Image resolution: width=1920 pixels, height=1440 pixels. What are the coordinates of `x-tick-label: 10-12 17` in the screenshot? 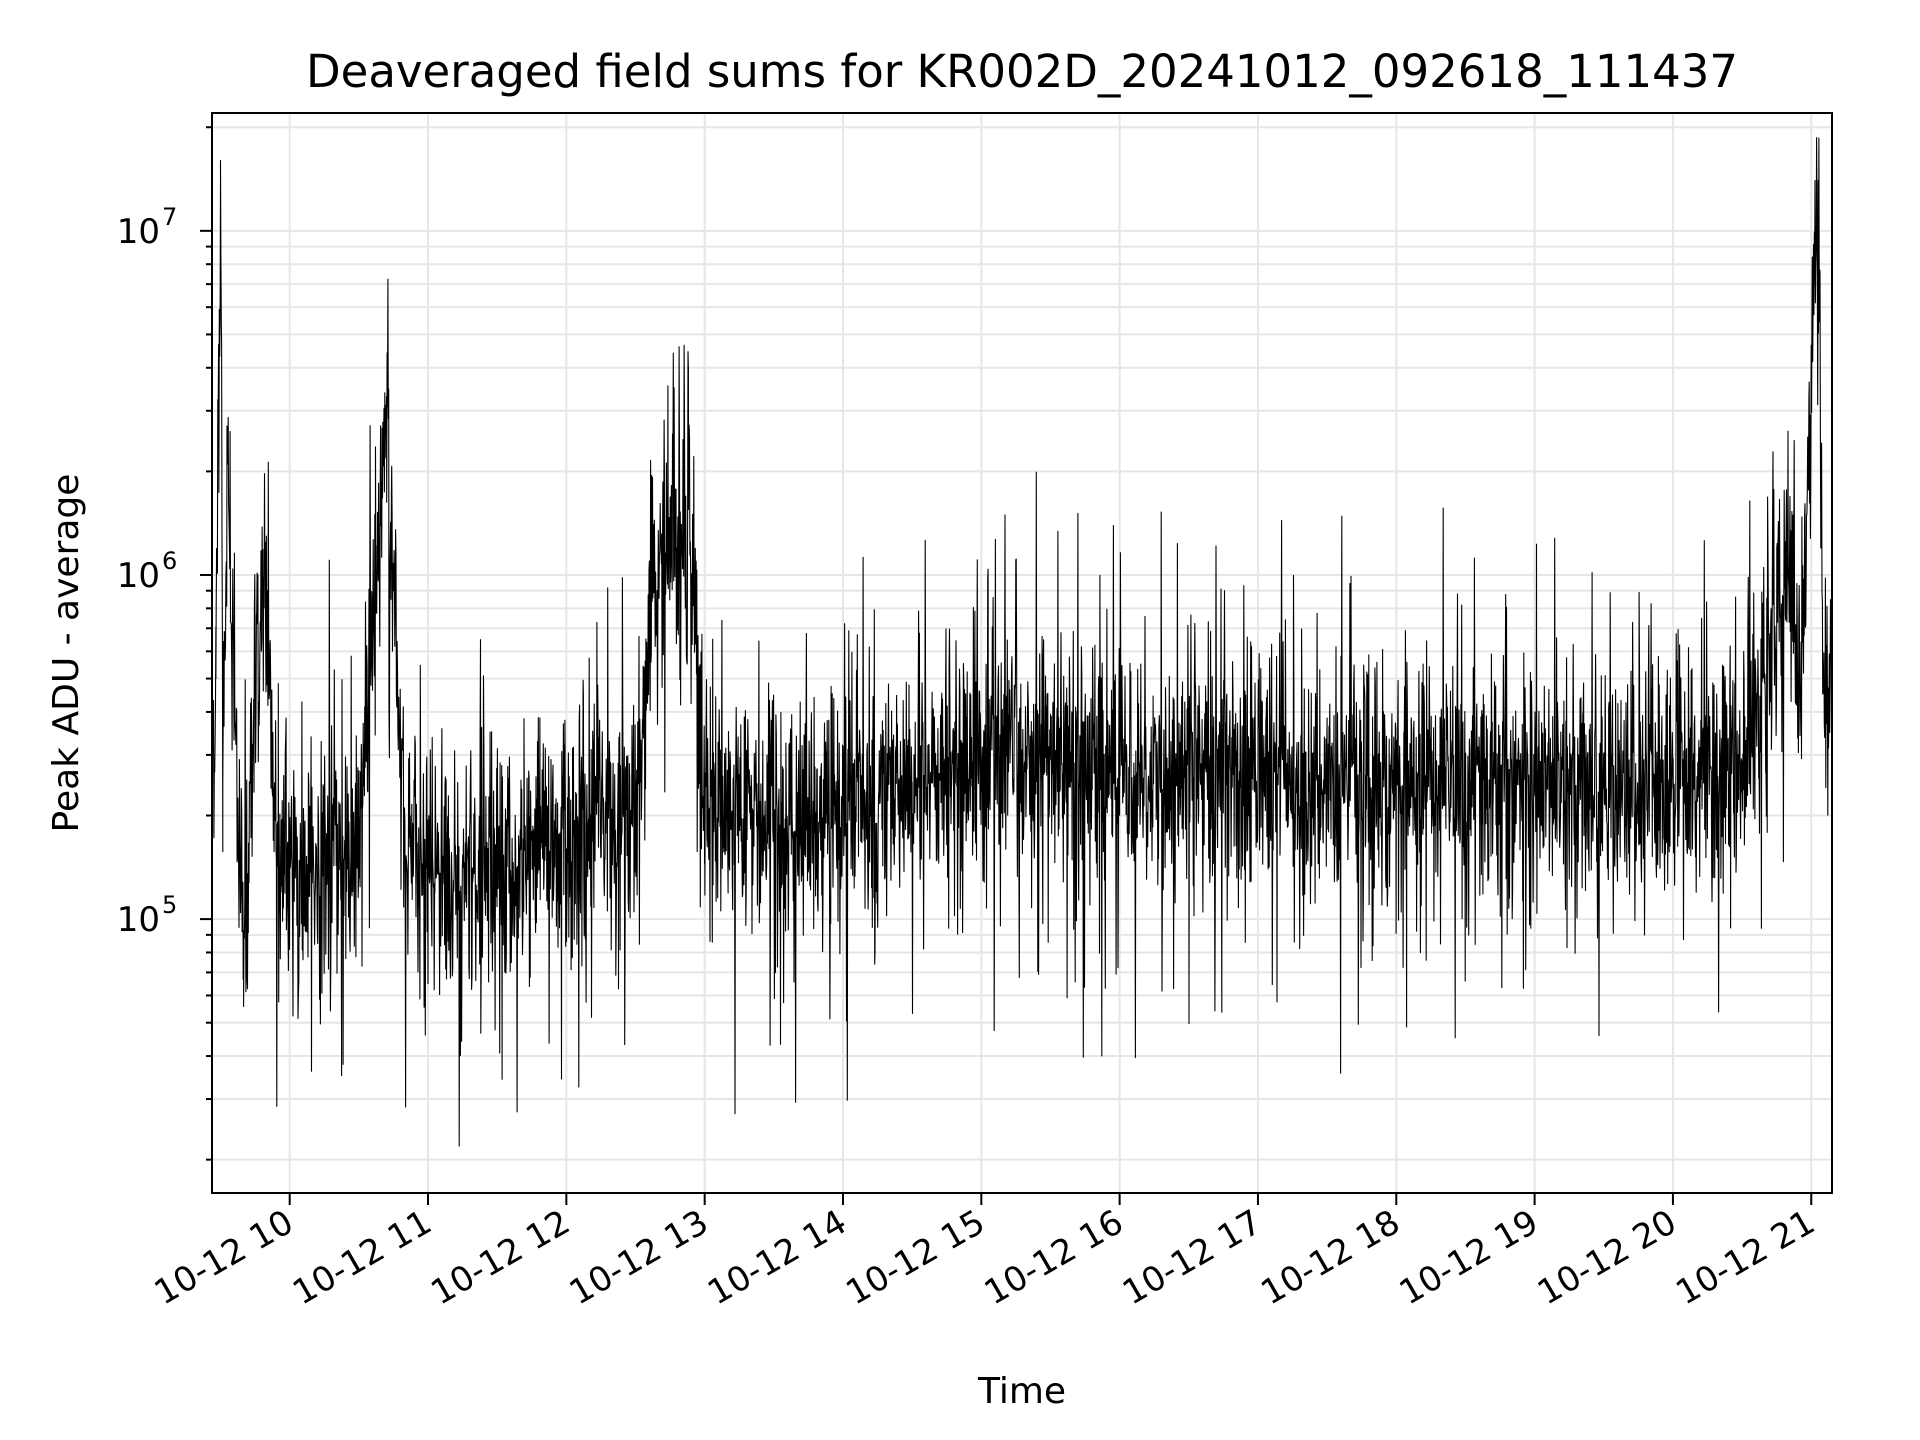 It's located at (1192, 1257).